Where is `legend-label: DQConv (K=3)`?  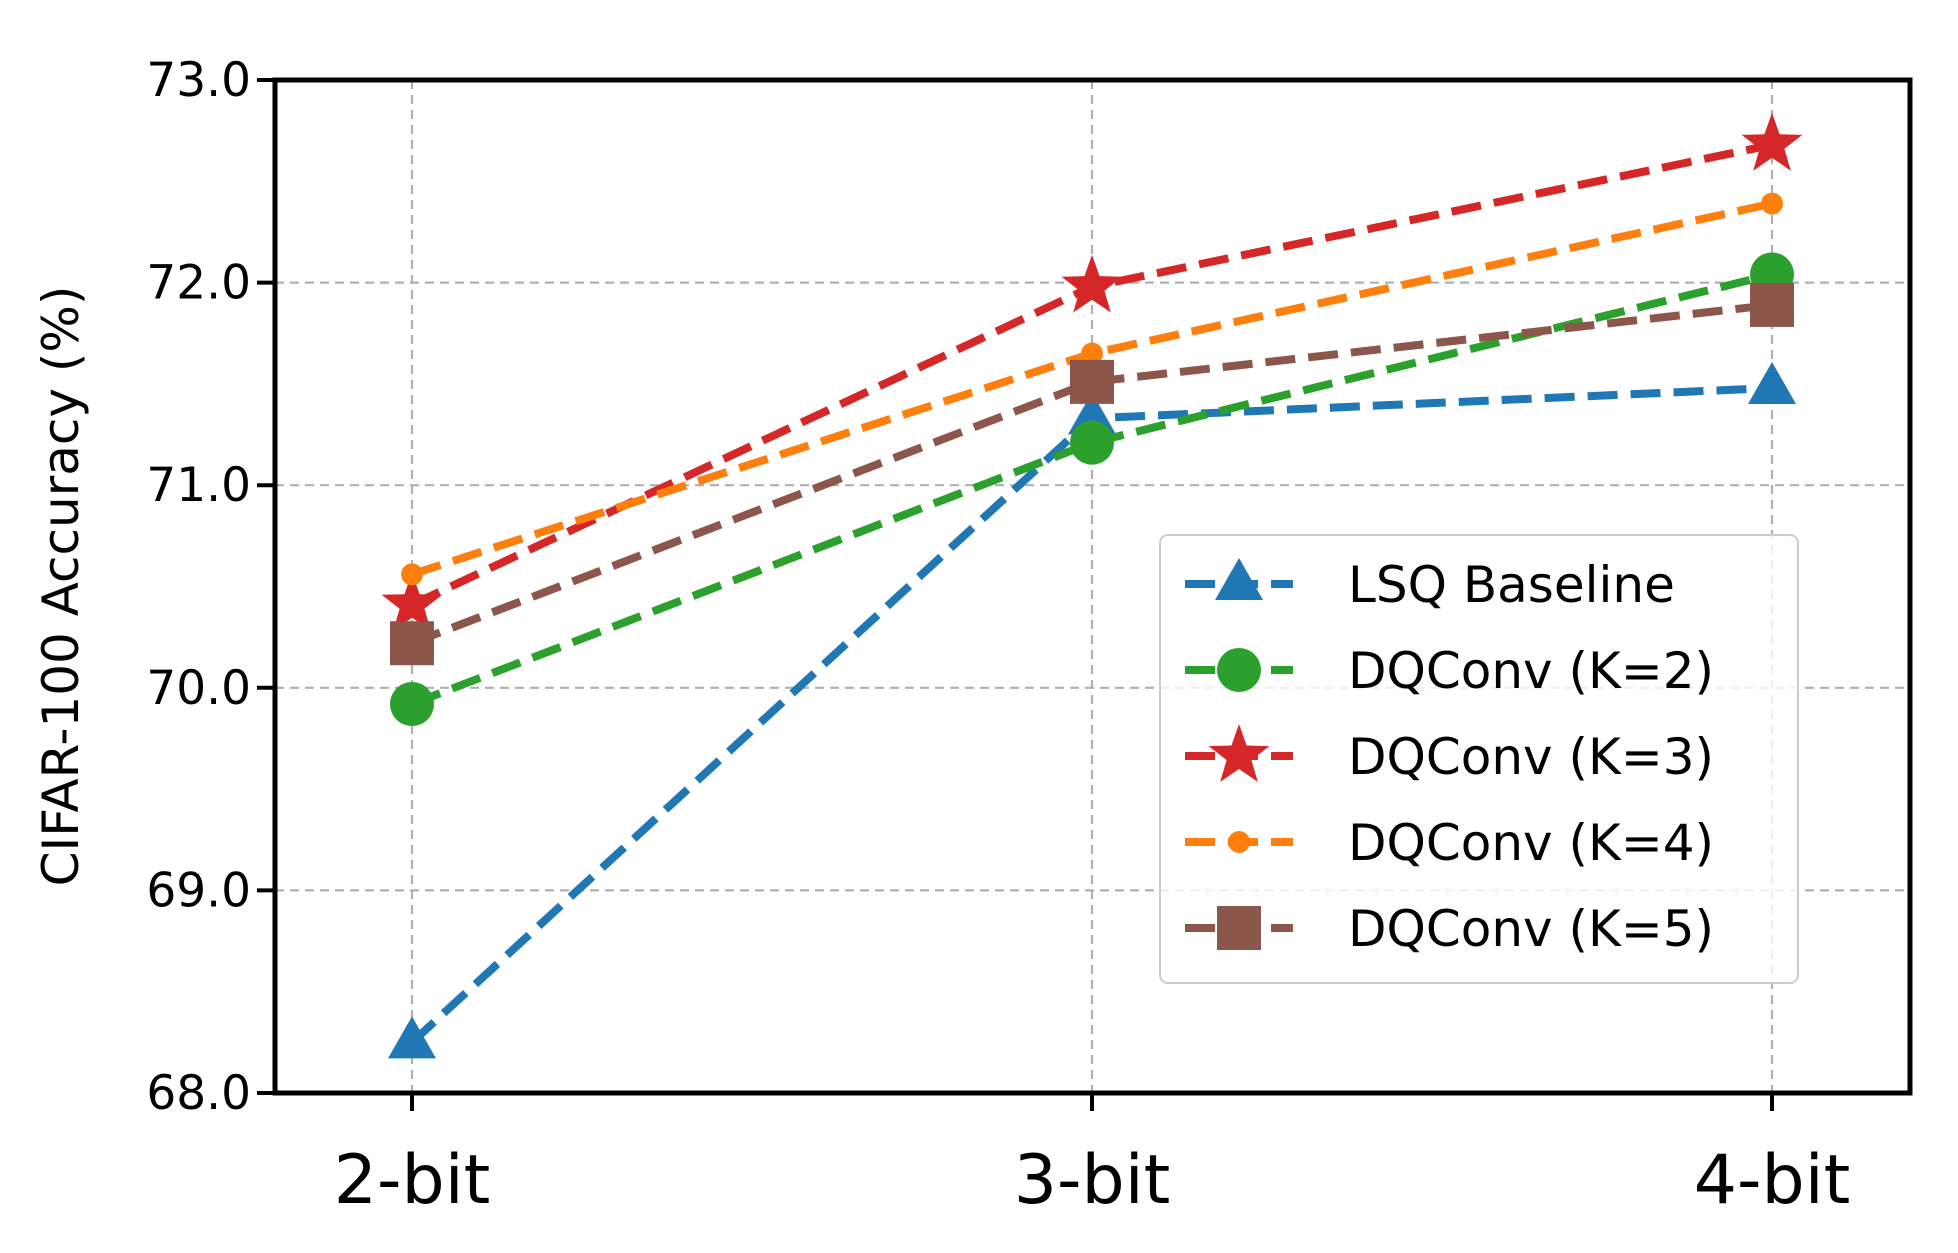 legend-label: DQConv (K=3) is located at coordinates (1531, 757).